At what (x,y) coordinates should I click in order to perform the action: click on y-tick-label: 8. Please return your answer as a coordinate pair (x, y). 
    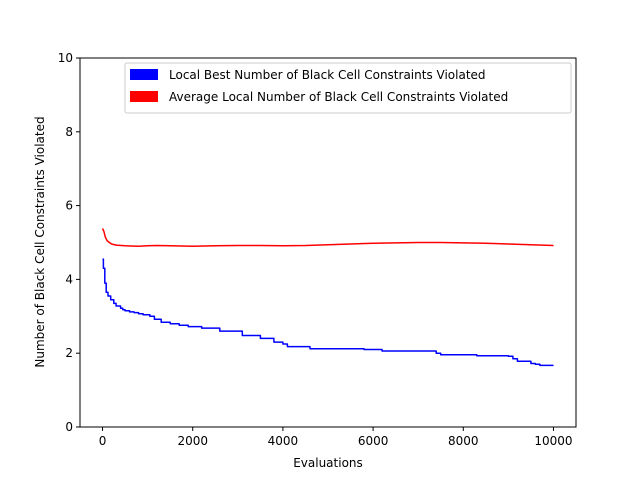
    Looking at the image, I should click on (69, 132).